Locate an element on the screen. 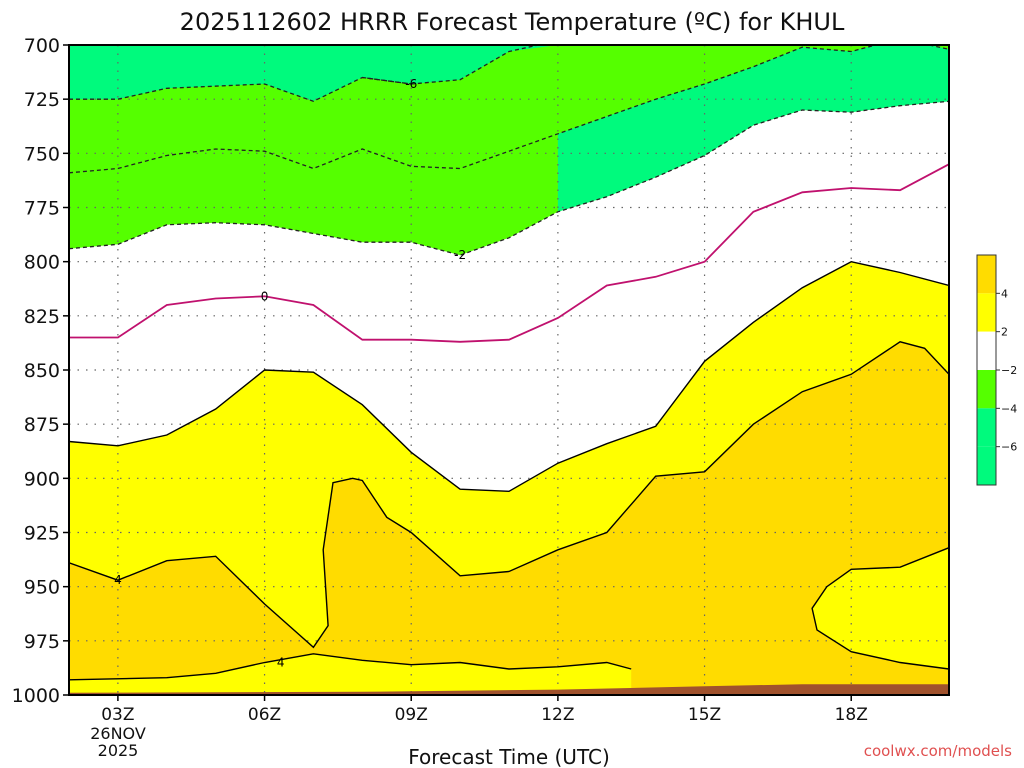 The height and width of the screenshot is (768, 1024). x-tick-label: 06Z is located at coordinates (264, 715).